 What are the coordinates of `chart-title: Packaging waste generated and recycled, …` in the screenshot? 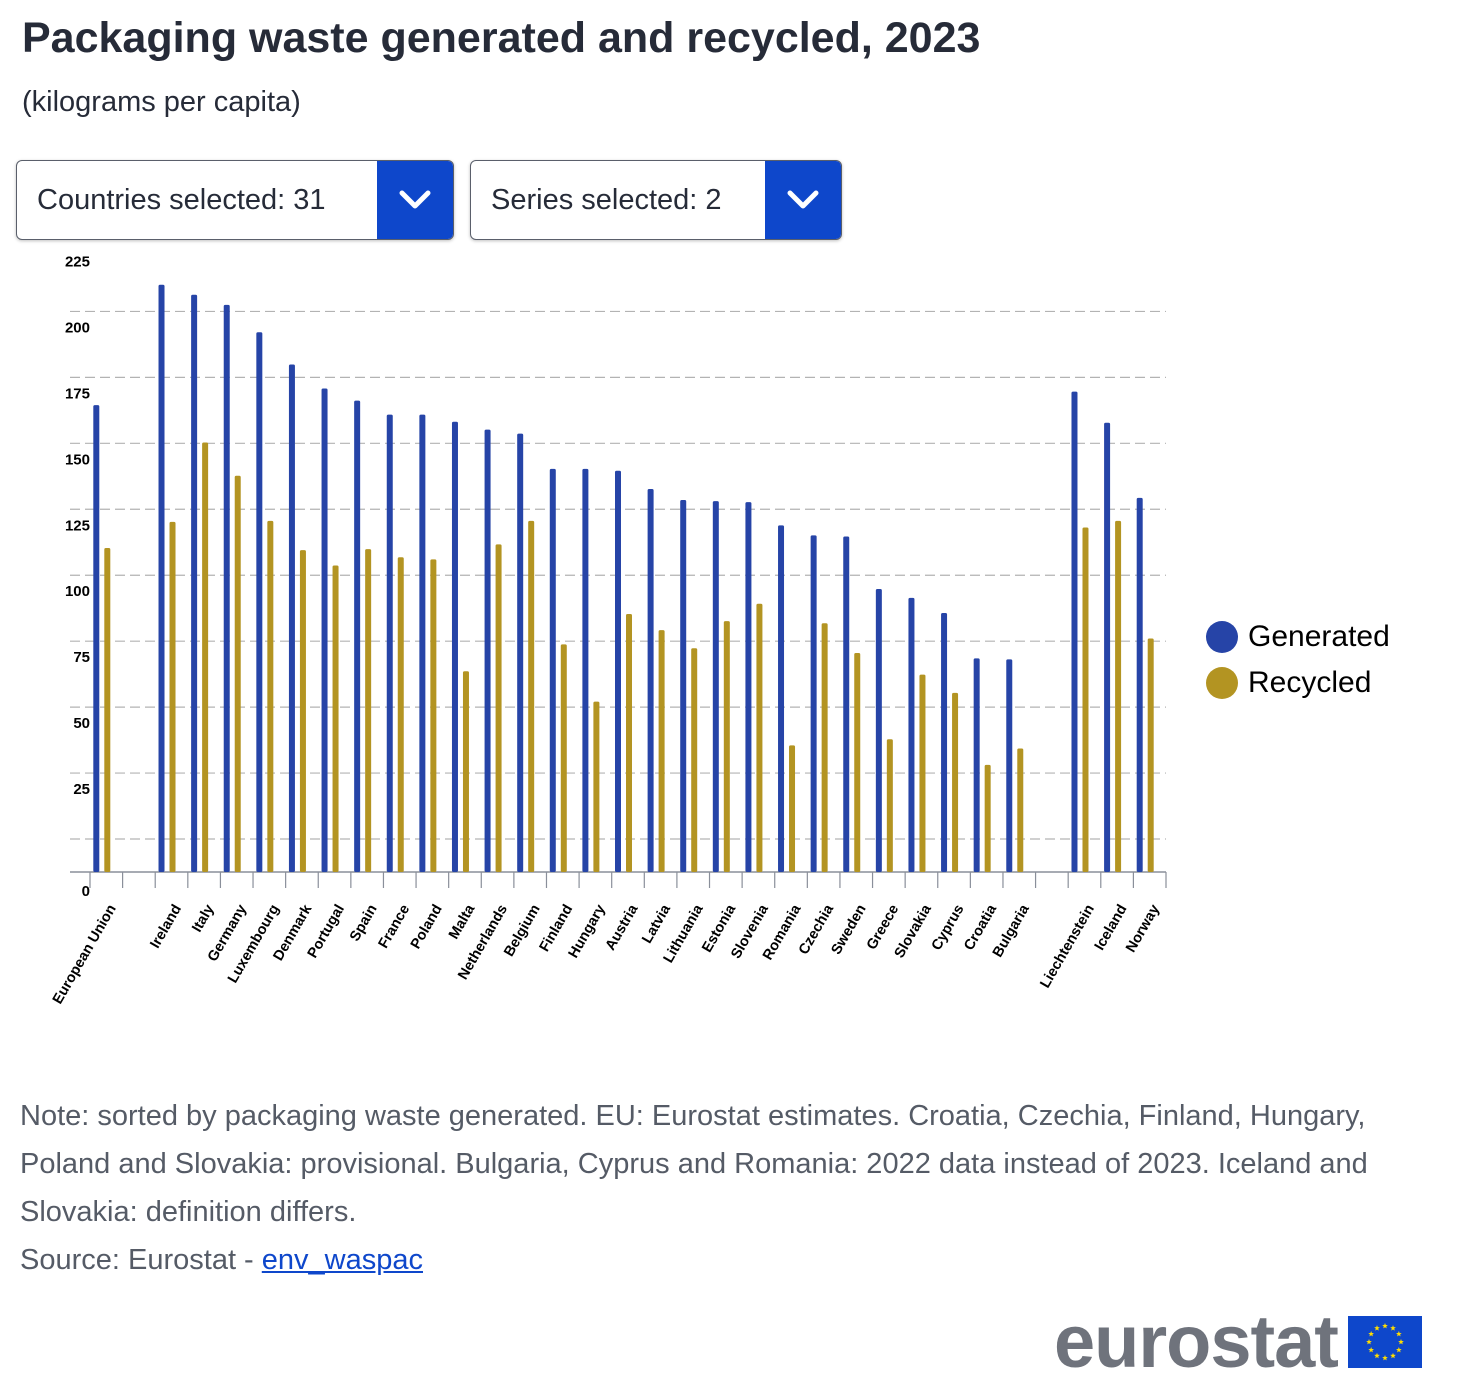 It's located at (501, 38).